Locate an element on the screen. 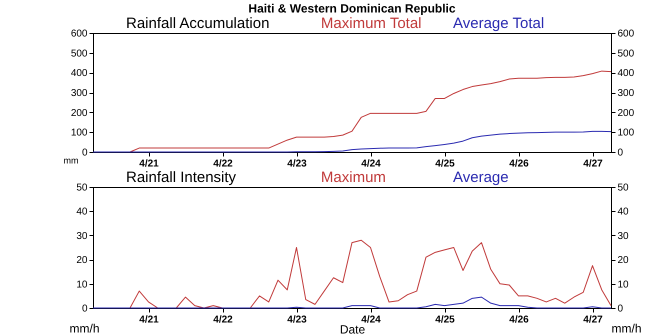 Image resolution: width=650 pixels, height=335 pixels. y2-tick-label: 300 is located at coordinates (626, 93).